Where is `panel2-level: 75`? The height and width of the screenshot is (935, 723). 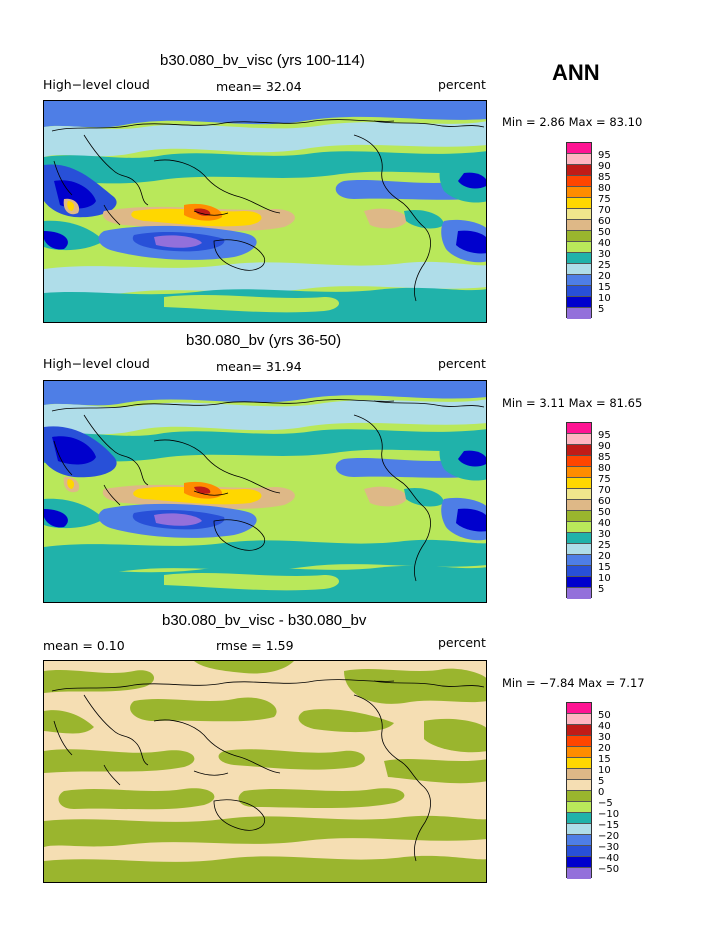
panel2-level: 75 is located at coordinates (604, 479).